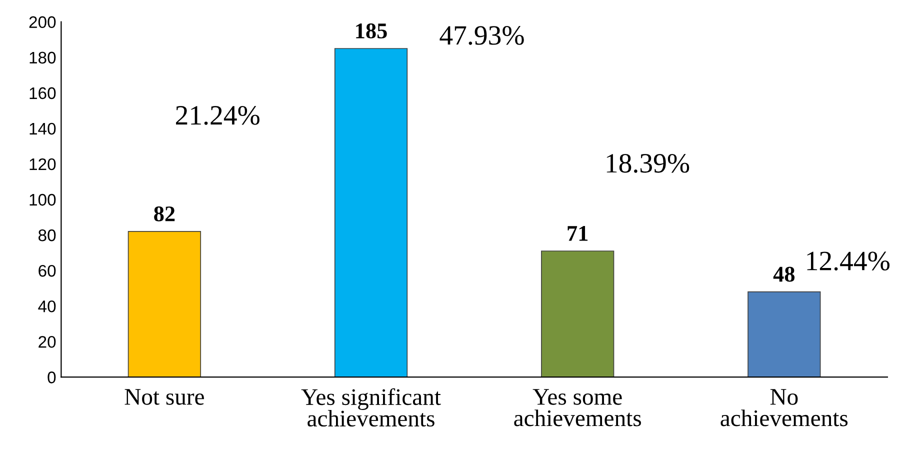 The height and width of the screenshot is (465, 913). I want to click on x-tick-label: No achievements, so click(784, 407).